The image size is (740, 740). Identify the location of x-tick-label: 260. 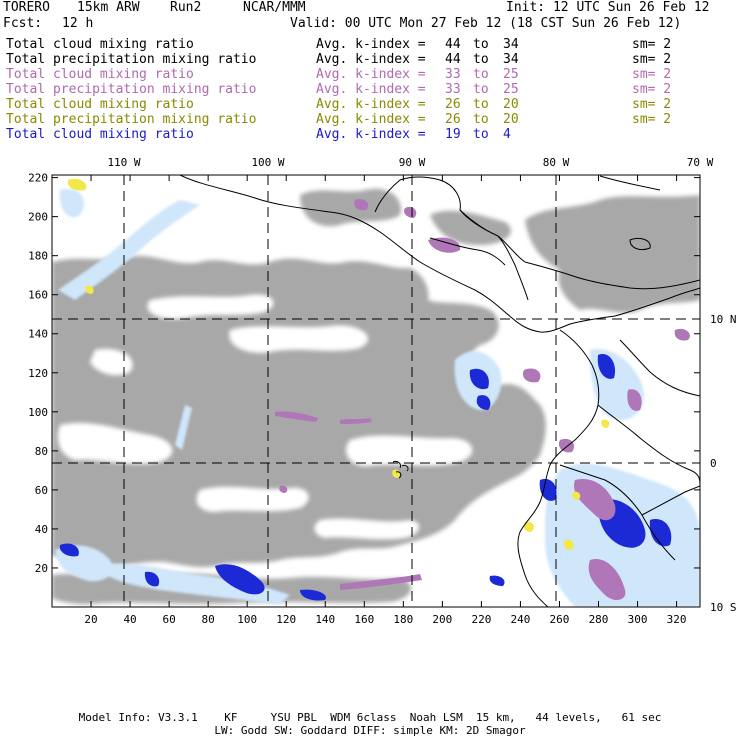
(560, 619).